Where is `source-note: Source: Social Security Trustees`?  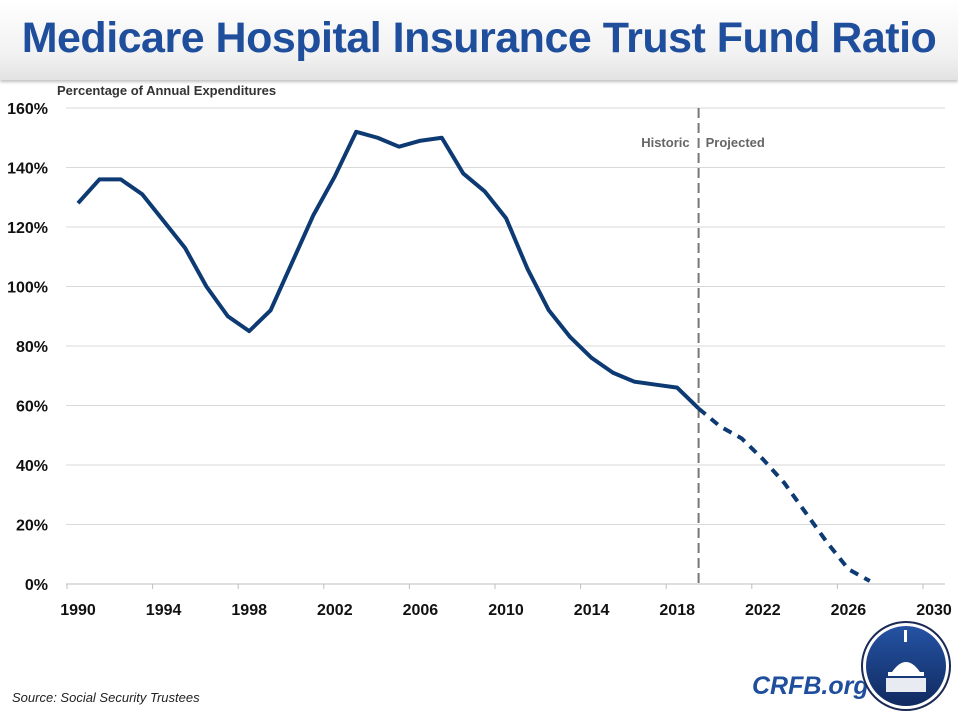 source-note: Source: Social Security Trustees is located at coordinates (106, 697).